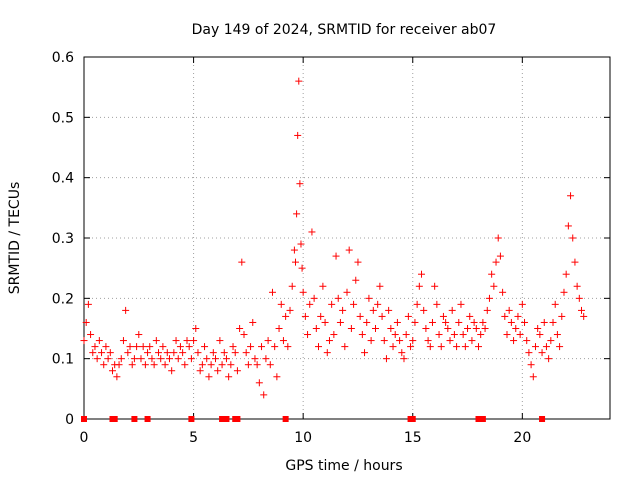 The image size is (640, 480). I want to click on x-tick-label: 20, so click(522, 438).